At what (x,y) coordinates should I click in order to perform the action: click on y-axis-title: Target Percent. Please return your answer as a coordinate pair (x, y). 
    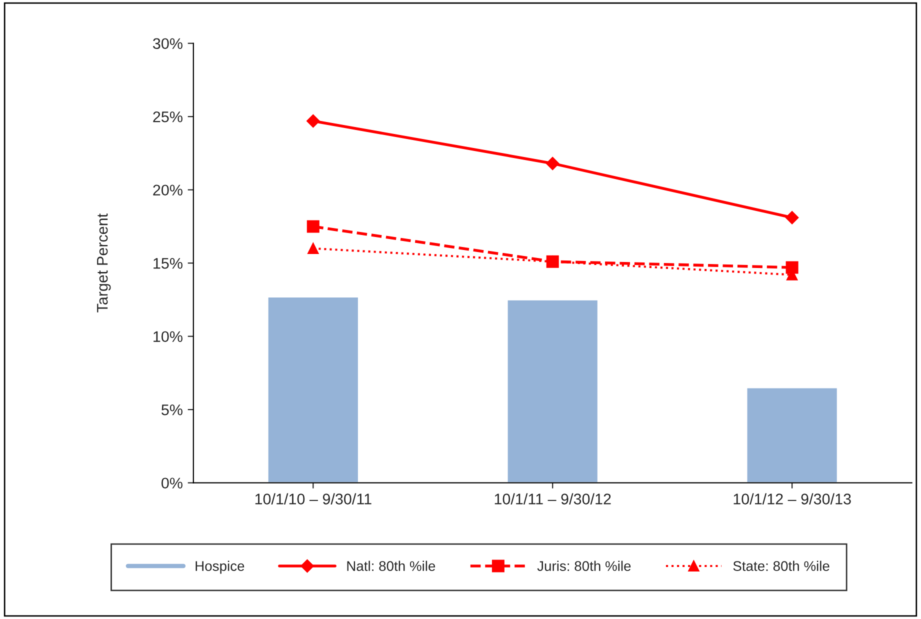
    Looking at the image, I should click on (104, 263).